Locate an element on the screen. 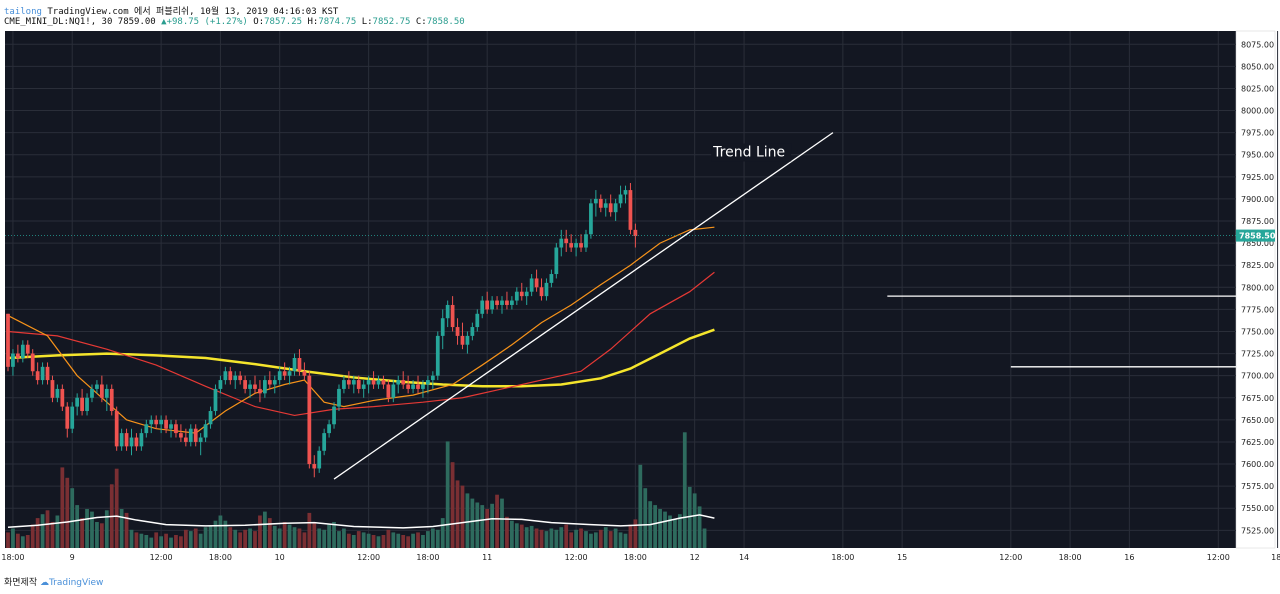  x-tick-label: 16 is located at coordinates (1129, 557).